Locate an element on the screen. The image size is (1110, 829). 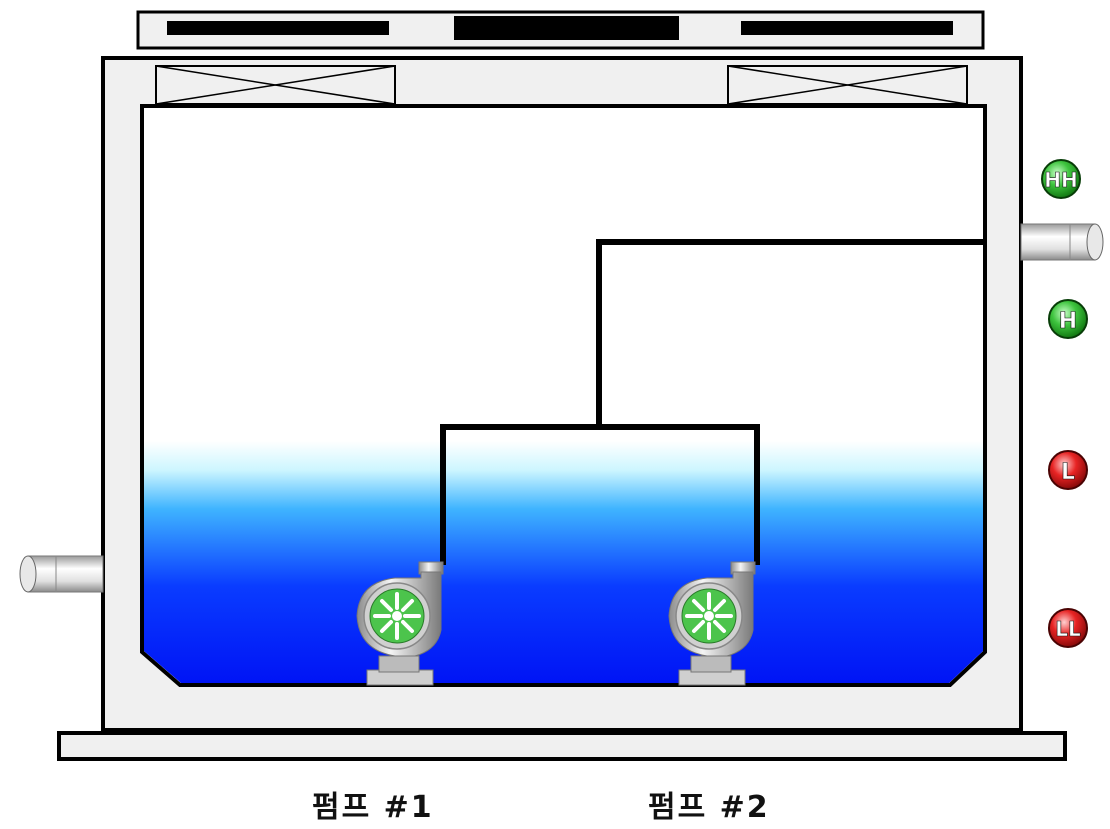
pump-1-impeller-icon is located at coordinates (397, 616).